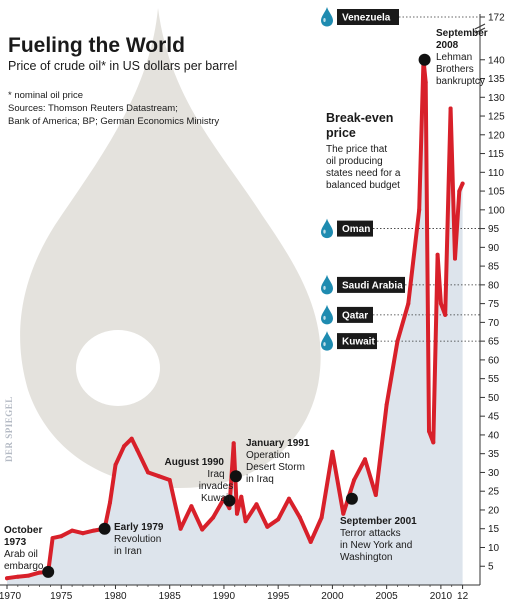 The image size is (507, 600). I want to click on break-even-title-2: price, so click(341, 133).